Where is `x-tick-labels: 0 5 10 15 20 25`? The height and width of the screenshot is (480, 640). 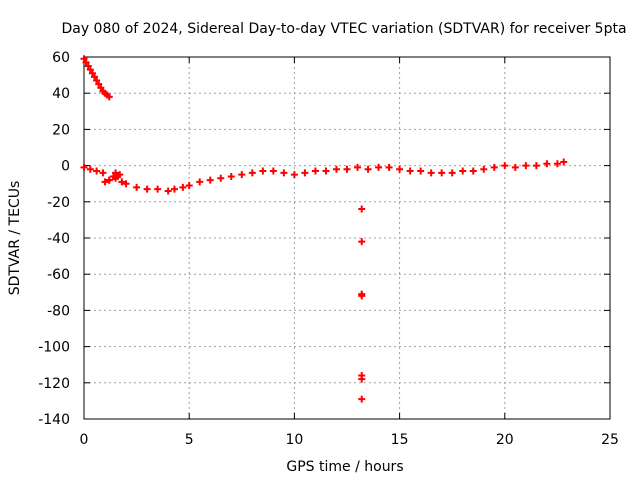
x-tick-labels: 0 5 10 15 20 25 is located at coordinates (349, 440).